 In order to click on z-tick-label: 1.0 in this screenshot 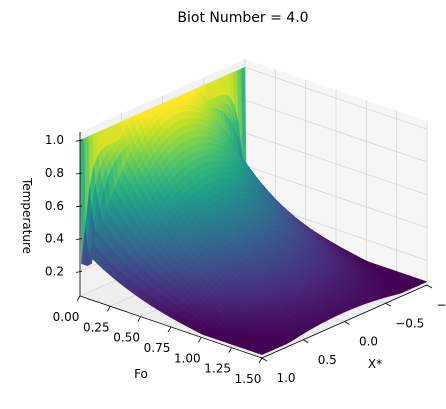, I will do `click(54, 140)`.